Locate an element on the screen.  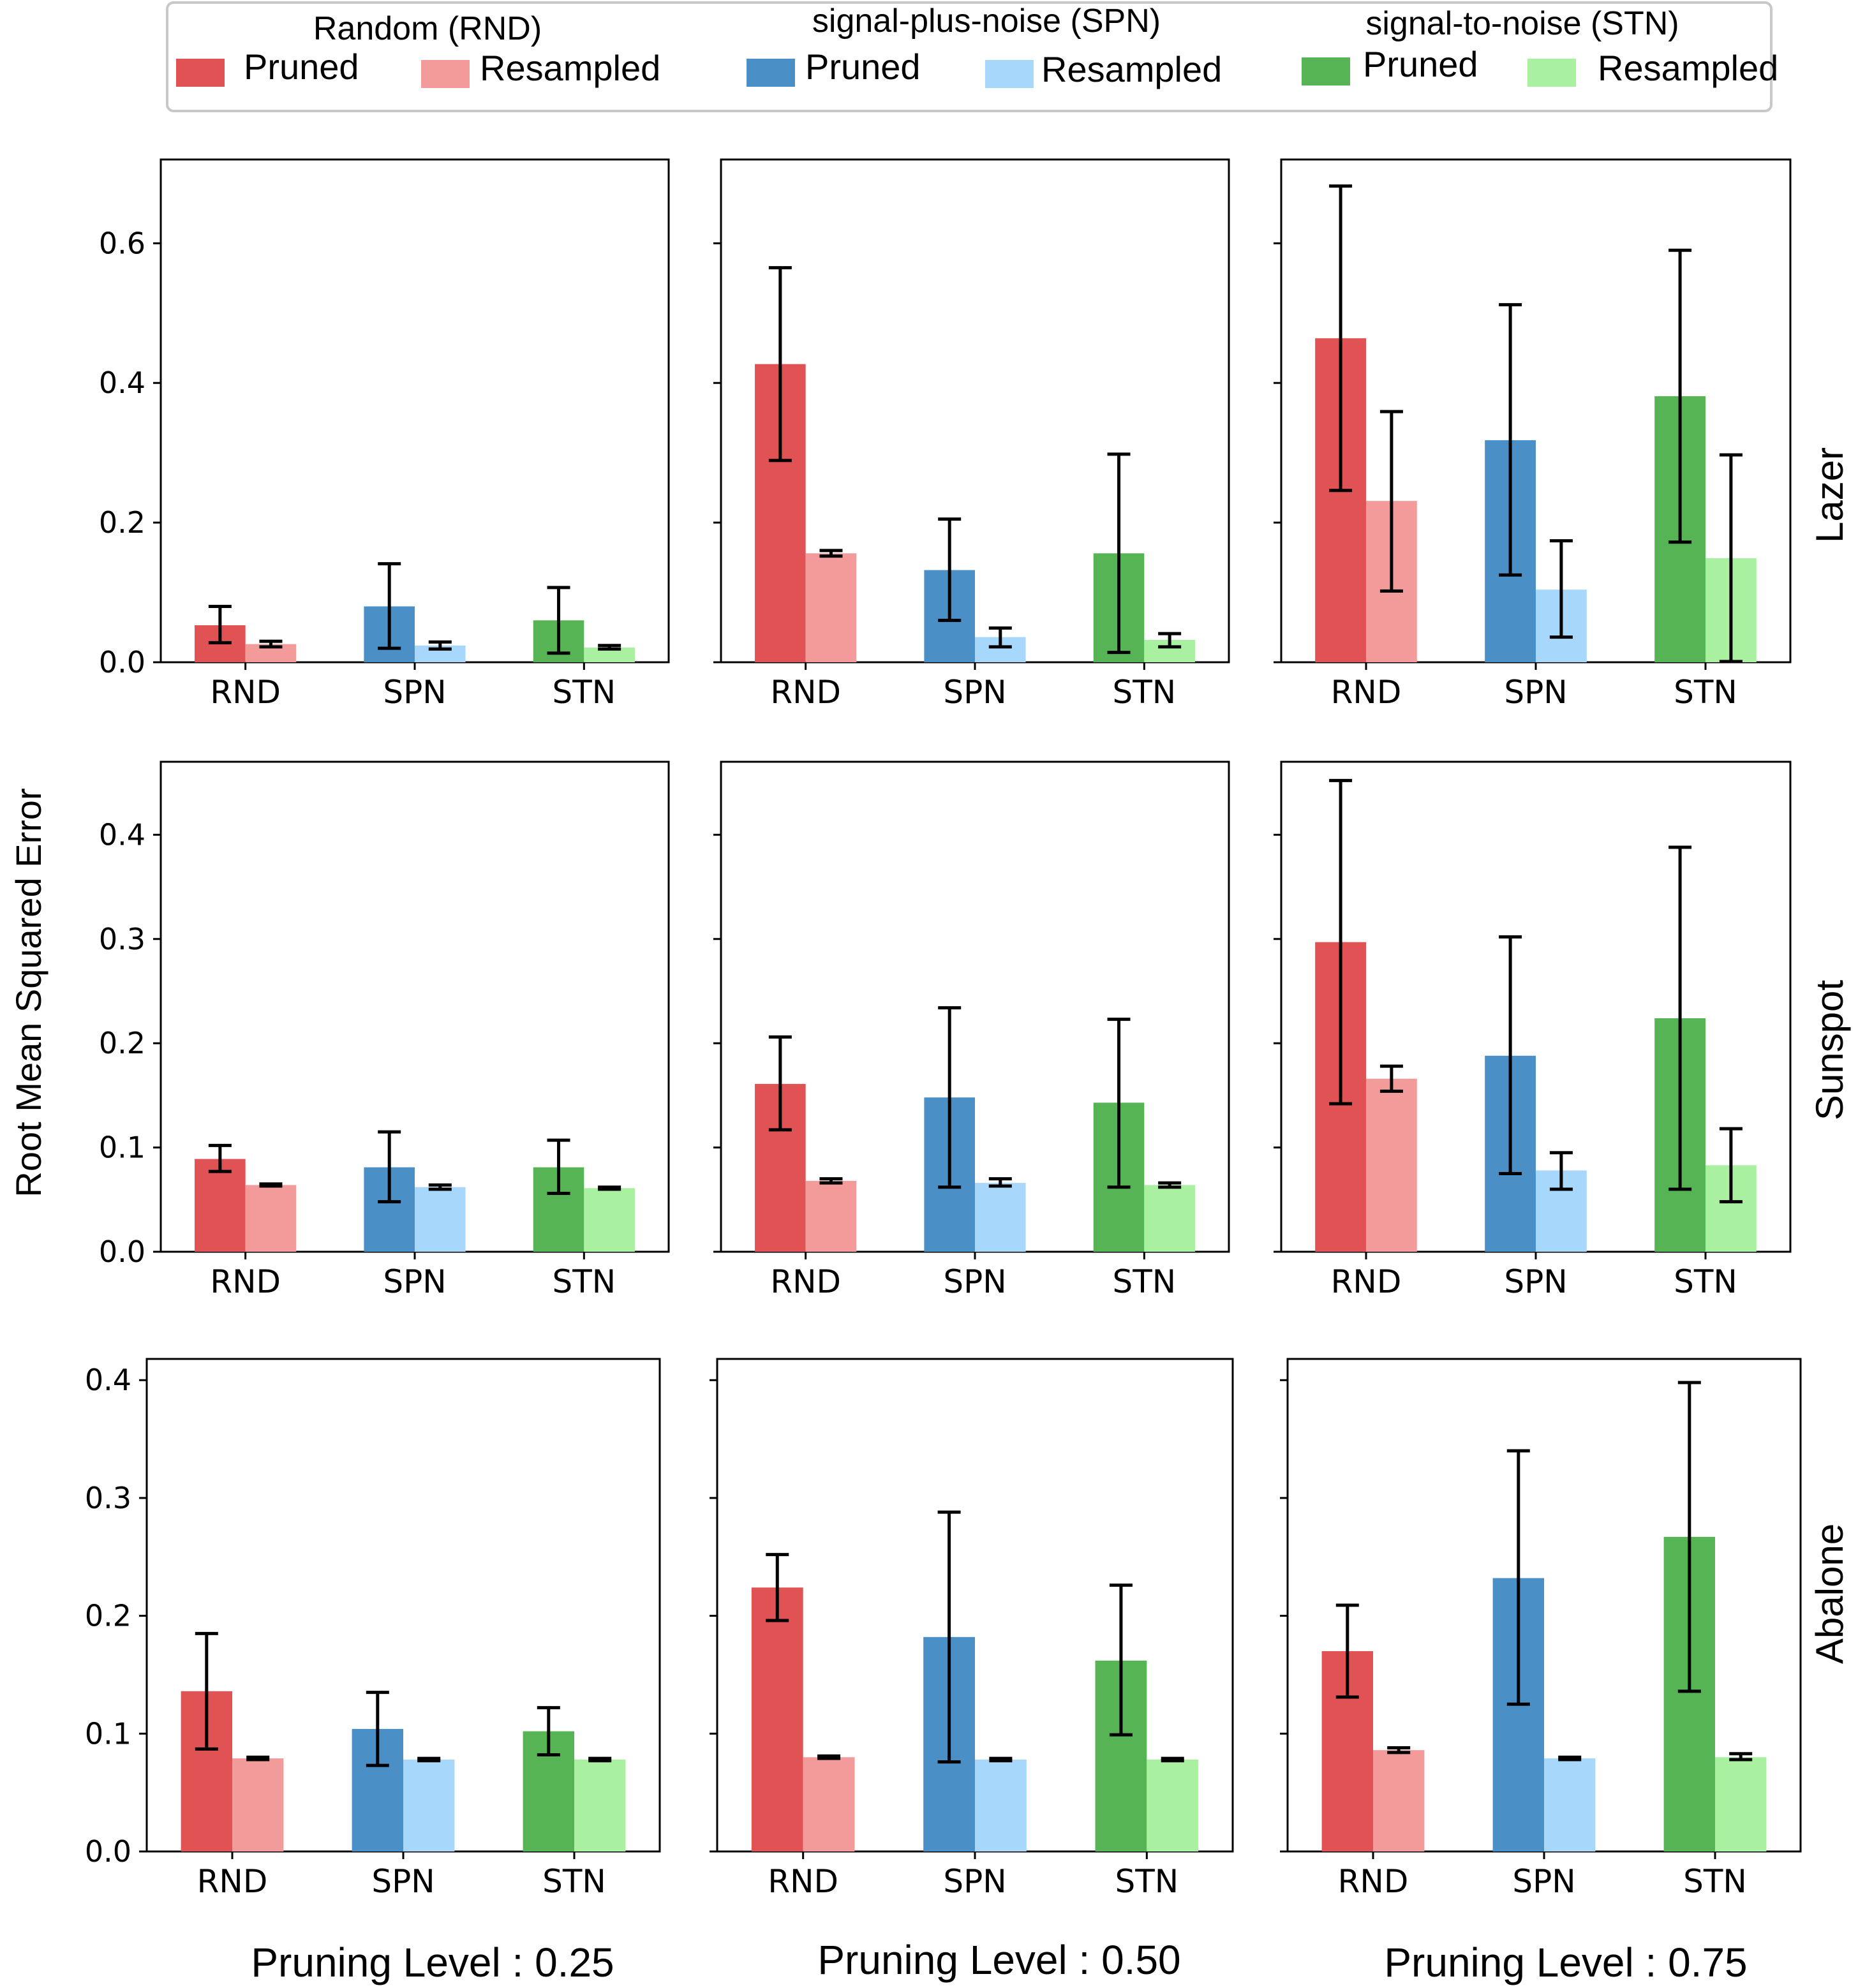
y-tick-label: 0.6 is located at coordinates (122, 243).